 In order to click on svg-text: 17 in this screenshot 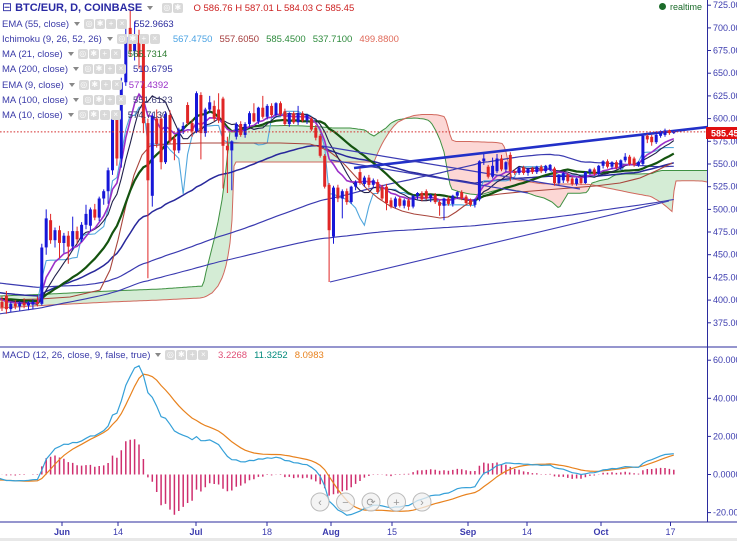, I will do `click(670, 532)`.